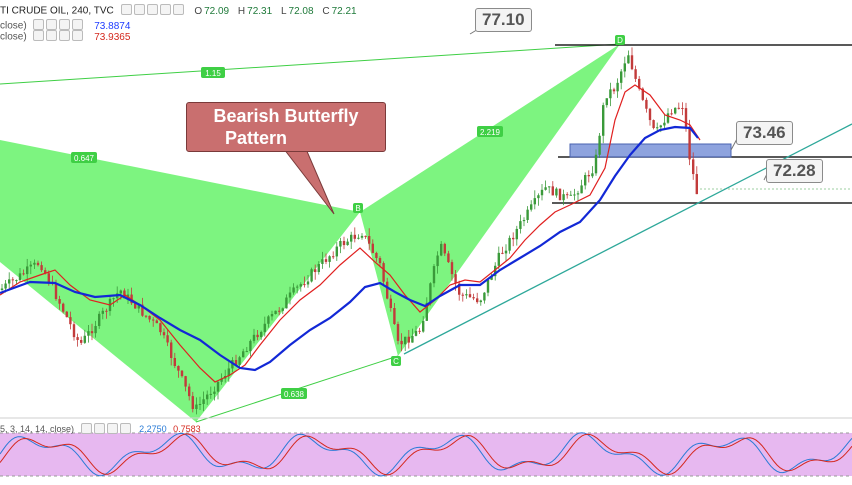  What do you see at coordinates (650, 150) in the screenshot?
I see `resistance-zone` at bounding box center [650, 150].